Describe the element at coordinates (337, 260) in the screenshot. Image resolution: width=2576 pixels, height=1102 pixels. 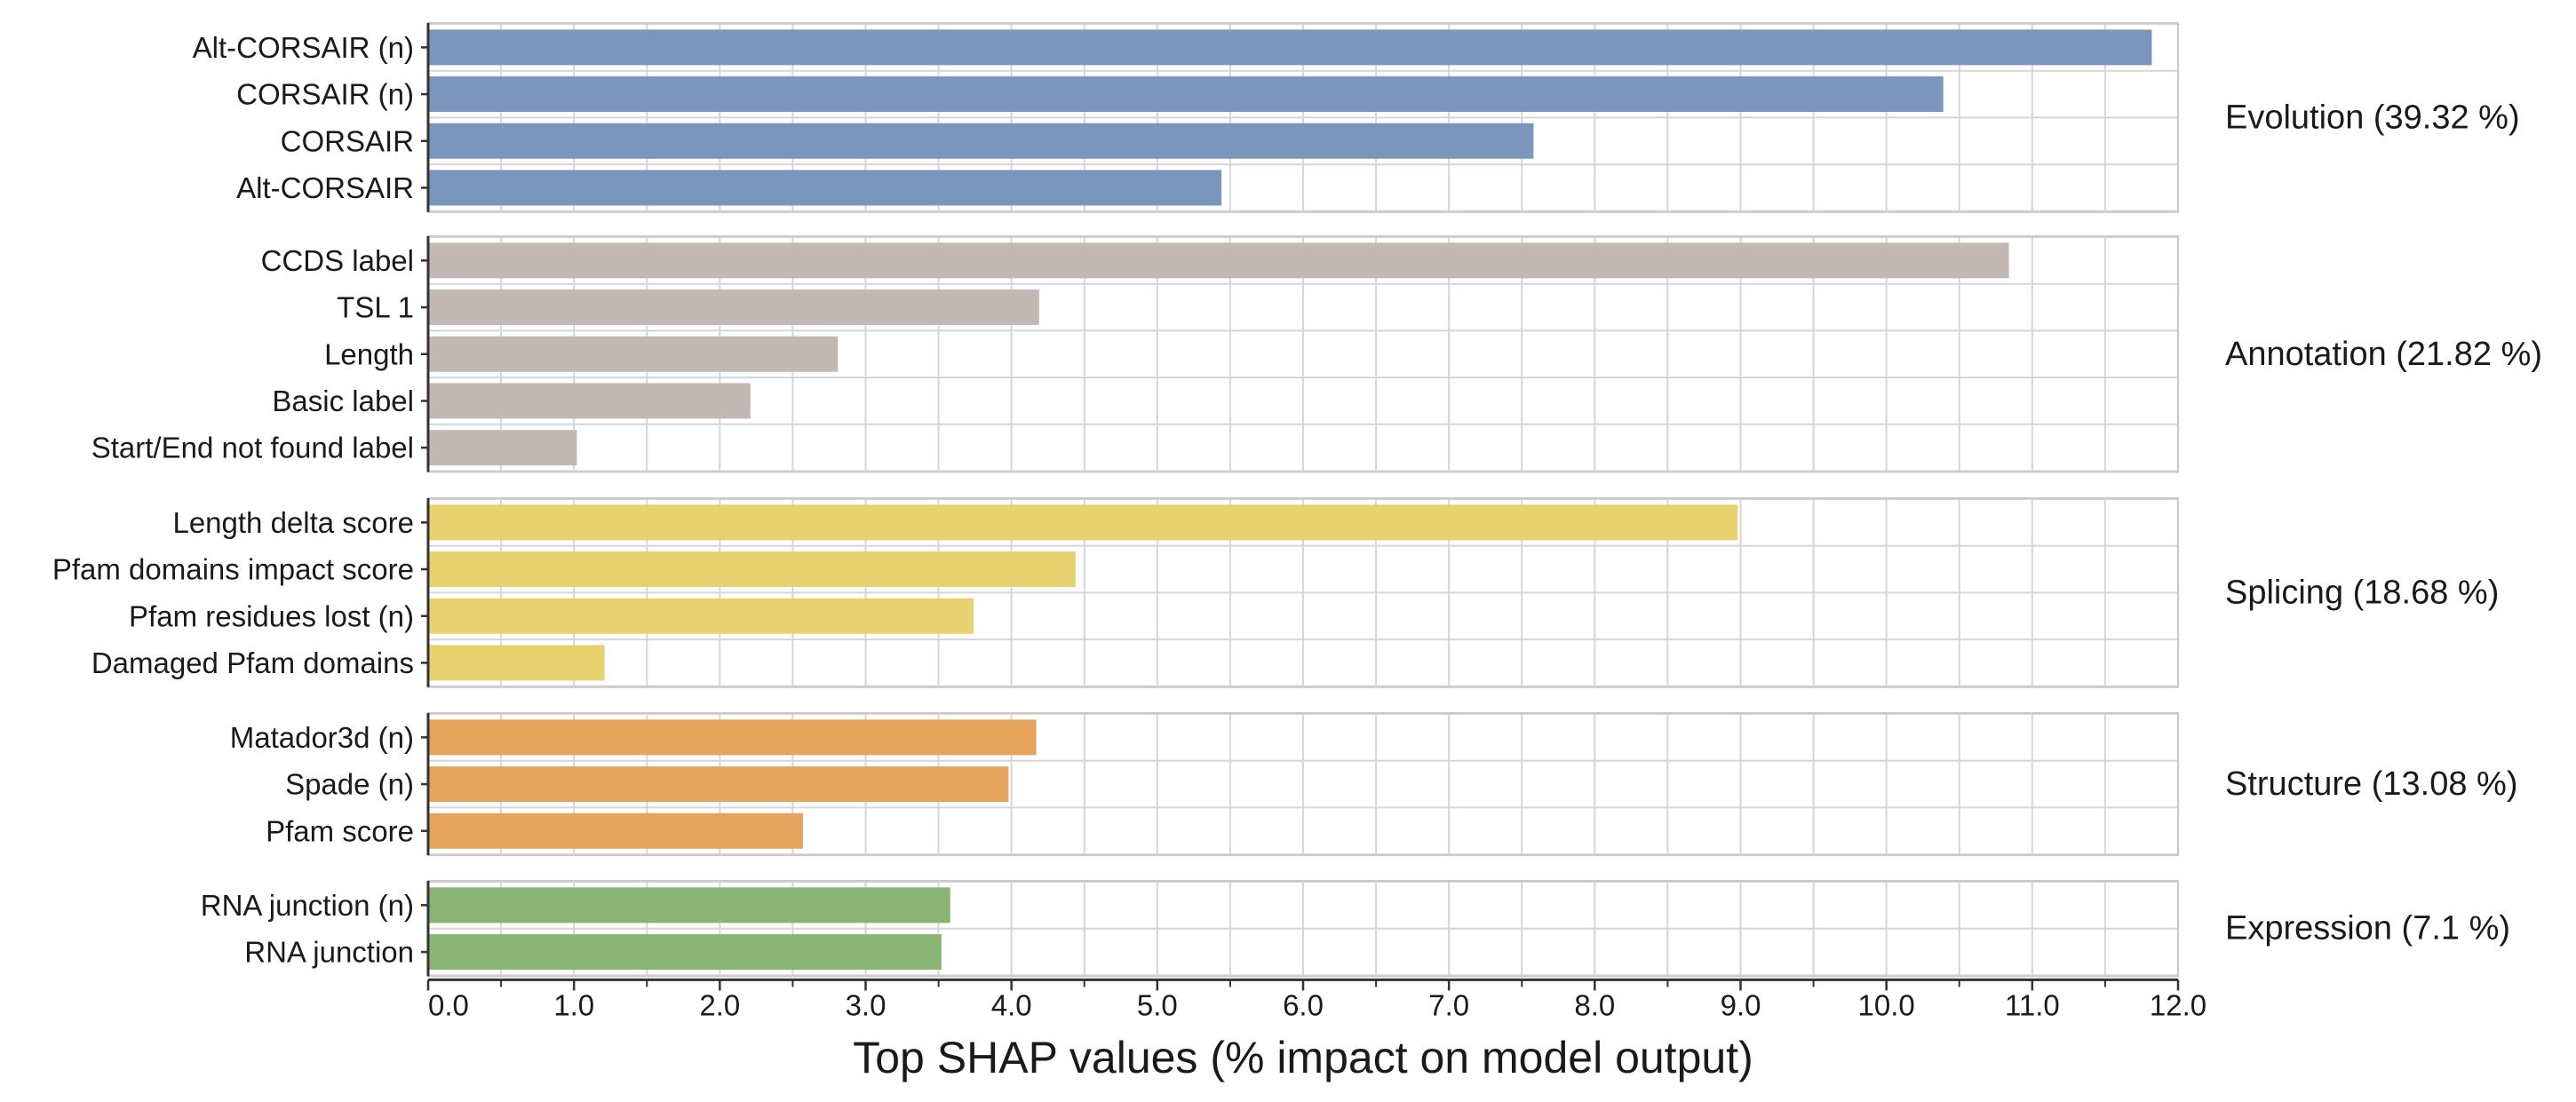
I see `category-label: CCDS label` at that location.